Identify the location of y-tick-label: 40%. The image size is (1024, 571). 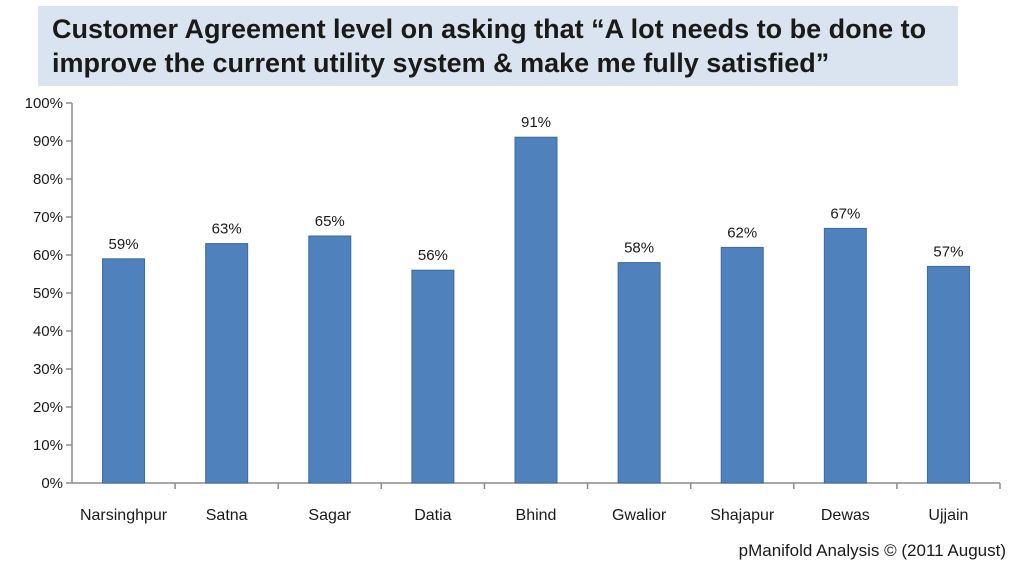
(48, 331).